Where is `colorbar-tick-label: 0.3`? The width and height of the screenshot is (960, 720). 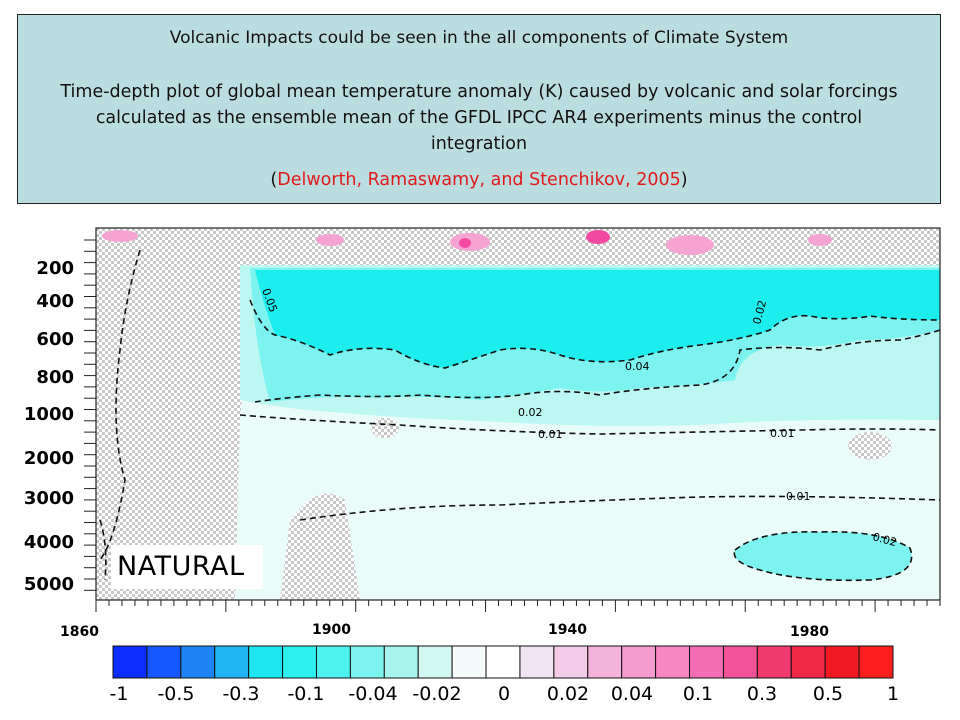 colorbar-tick-label: 0.3 is located at coordinates (762, 694).